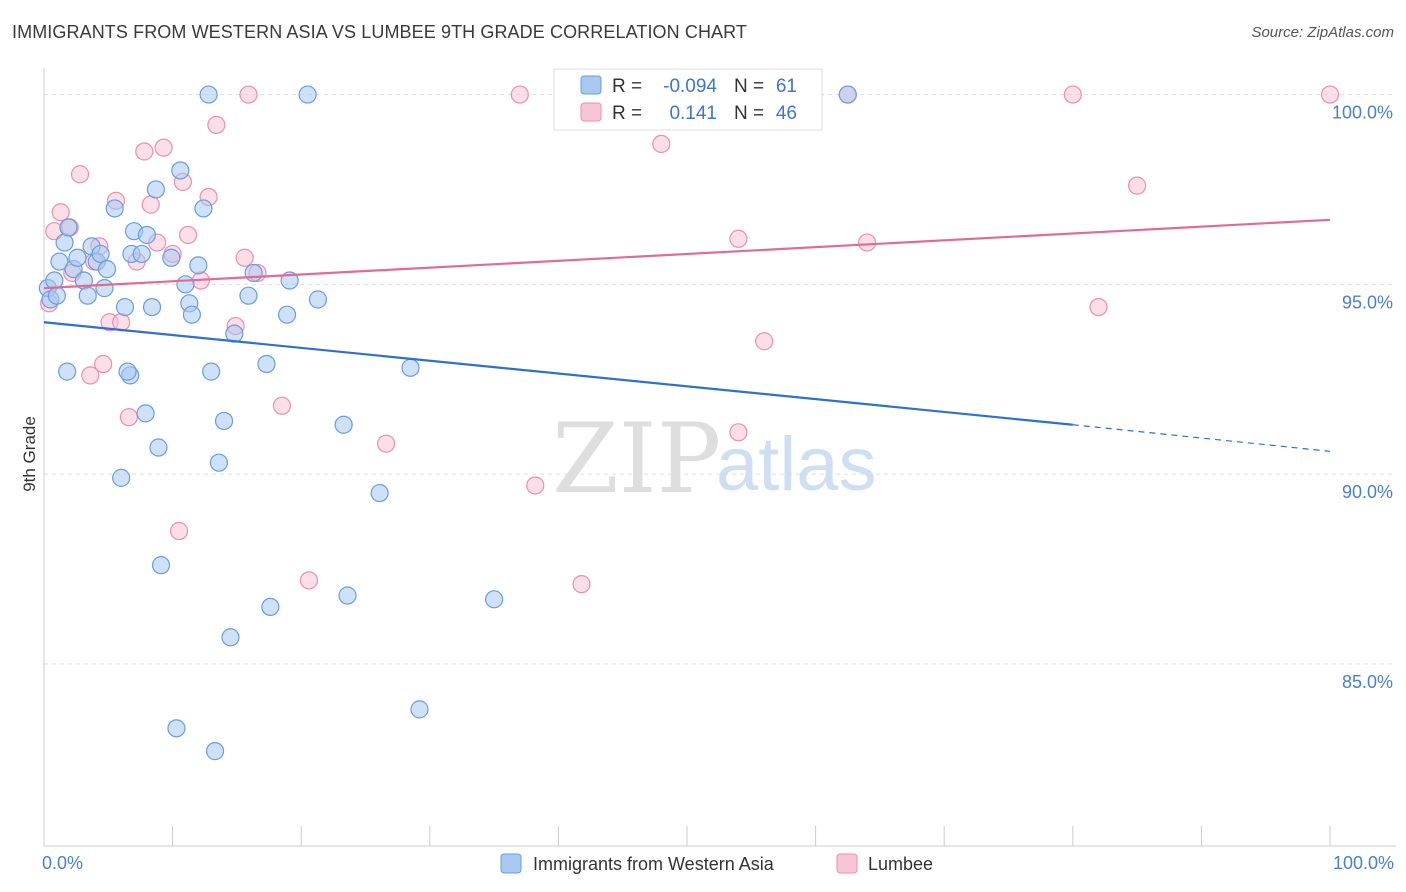 The height and width of the screenshot is (892, 1406). What do you see at coordinates (591, 85) in the screenshot?
I see `stats-swatch-blue` at bounding box center [591, 85].